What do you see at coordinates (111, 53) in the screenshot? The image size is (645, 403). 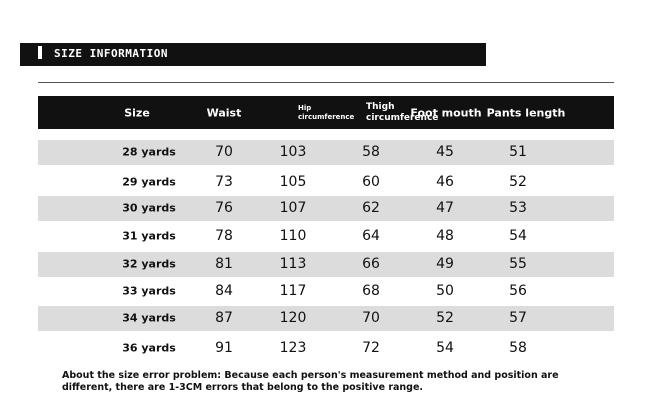 I see `banner-title: SIZE INFORMATION` at bounding box center [111, 53].